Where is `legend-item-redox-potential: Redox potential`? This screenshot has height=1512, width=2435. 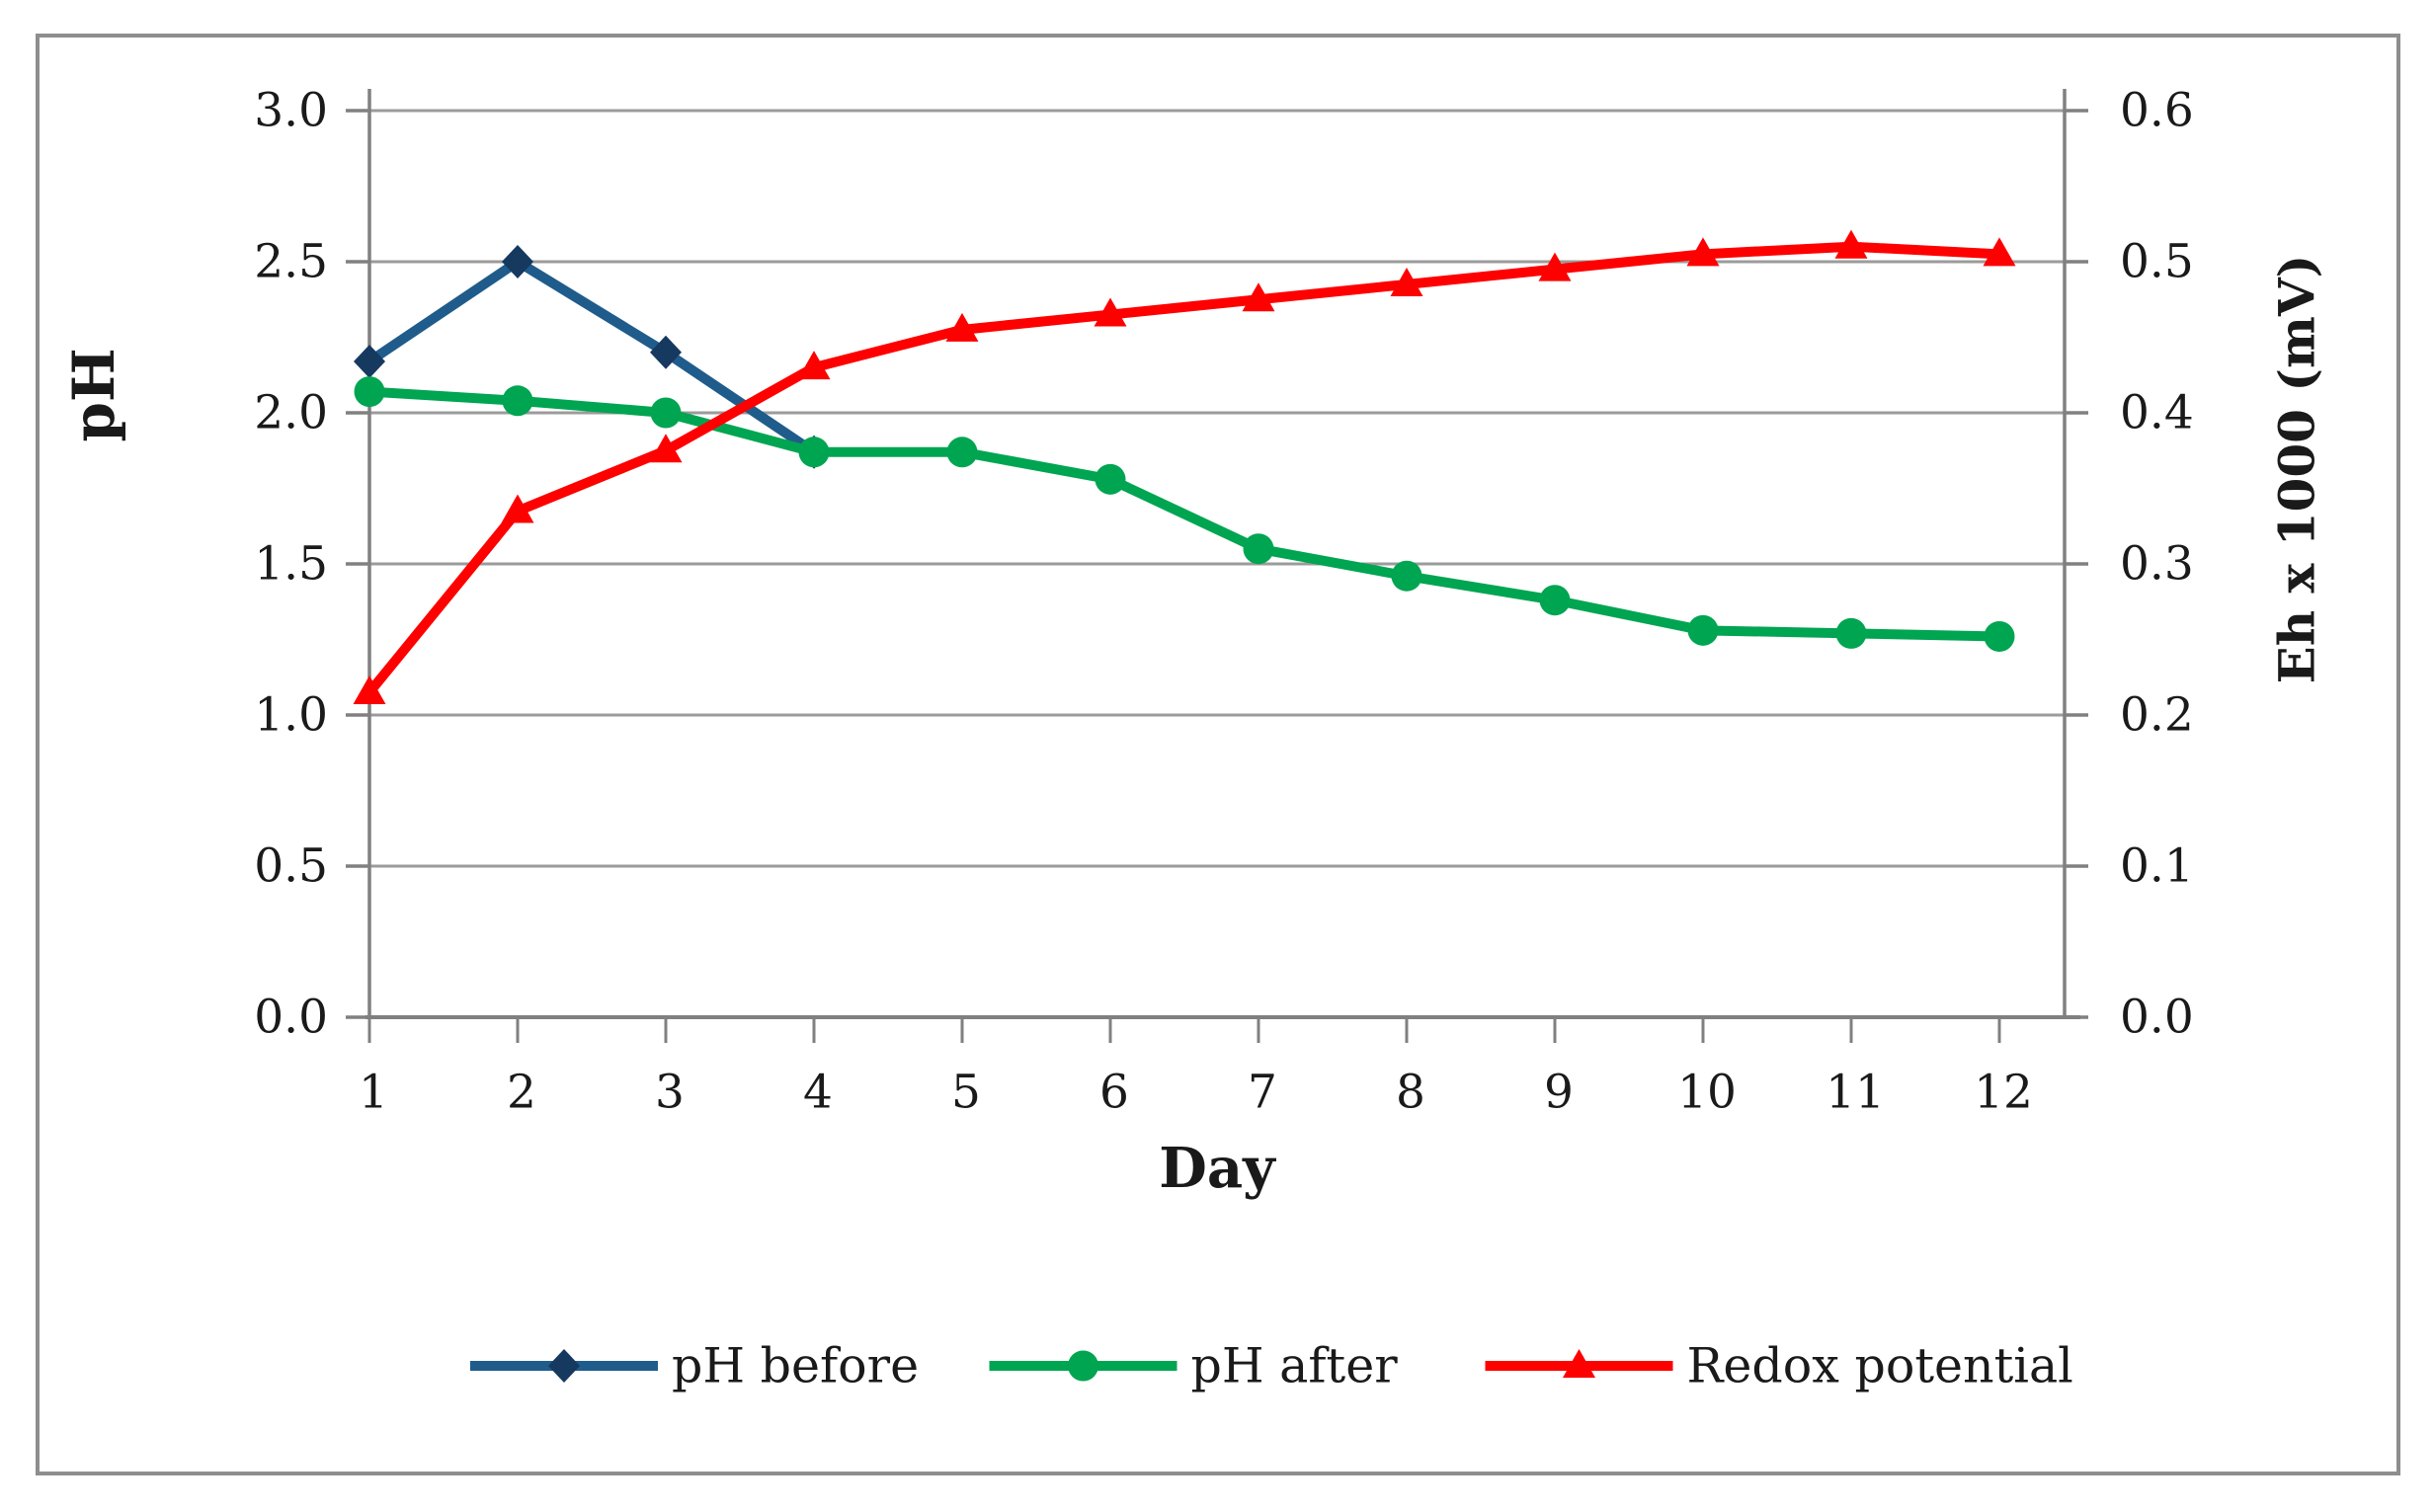 legend-item-redox-potential: Redox potential is located at coordinates (1779, 1366).